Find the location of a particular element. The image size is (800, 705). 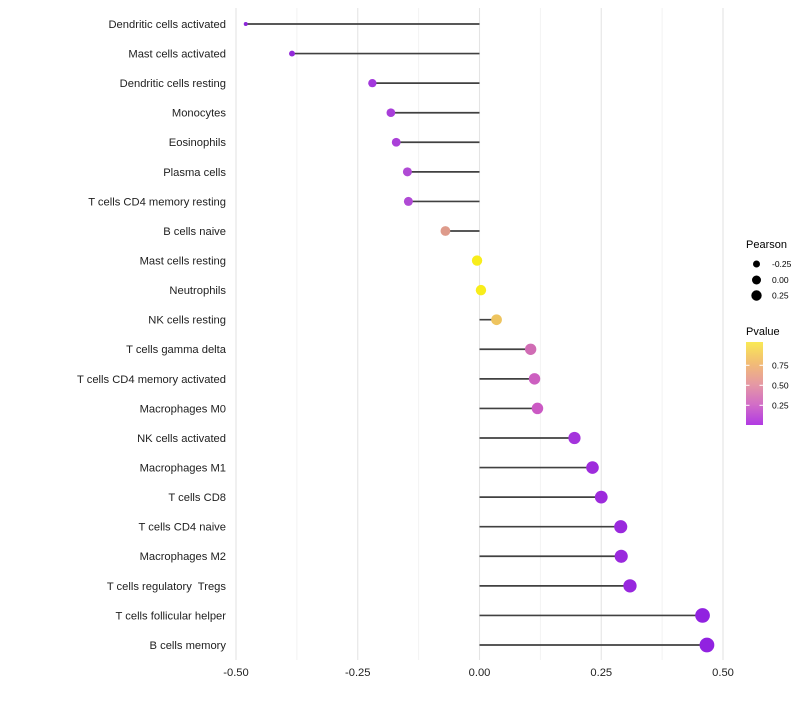

y-axis-label: T cells CD4 naive is located at coordinates (182, 528).